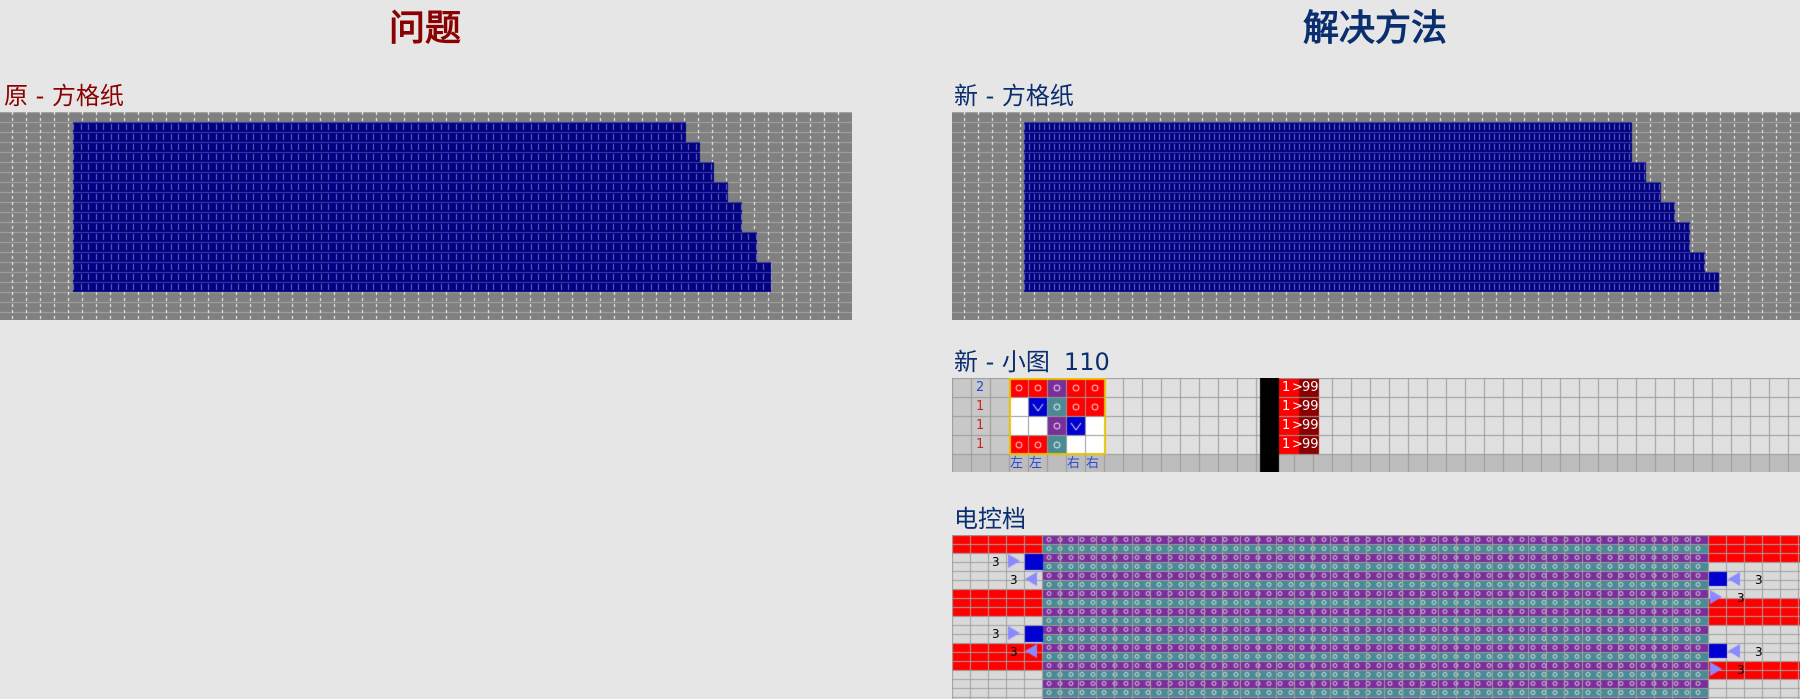  What do you see at coordinates (1002, 362) in the screenshot?
I see `small-chart-title-text: 新 - 小图` at bounding box center [1002, 362].